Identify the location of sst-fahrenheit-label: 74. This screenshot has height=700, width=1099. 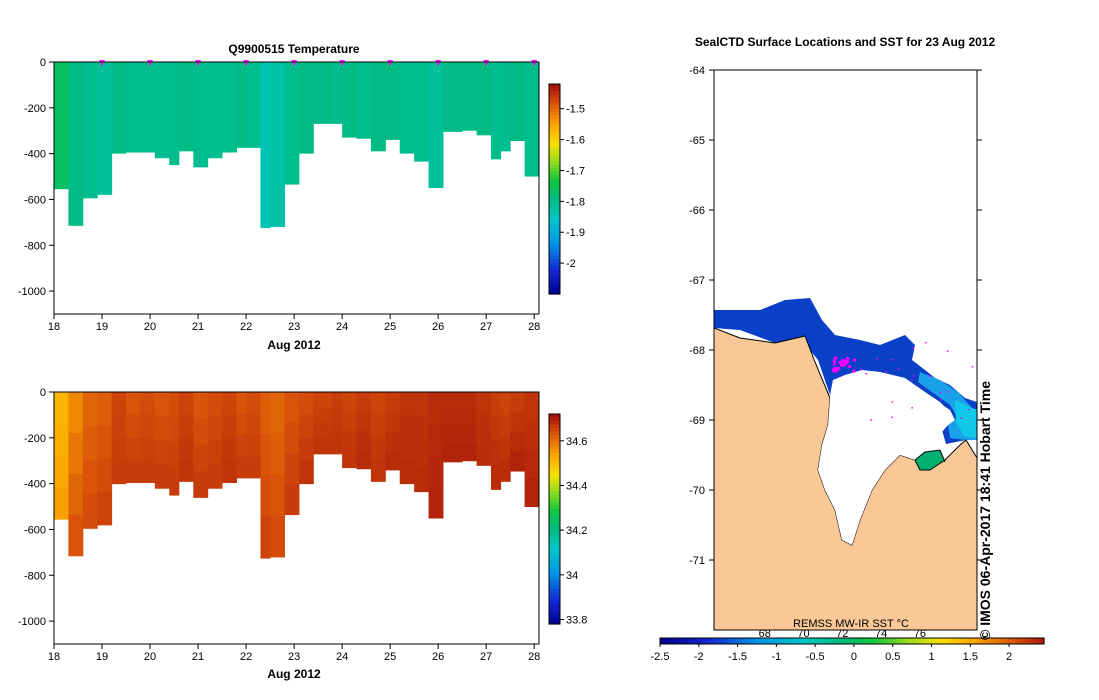
(881, 634).